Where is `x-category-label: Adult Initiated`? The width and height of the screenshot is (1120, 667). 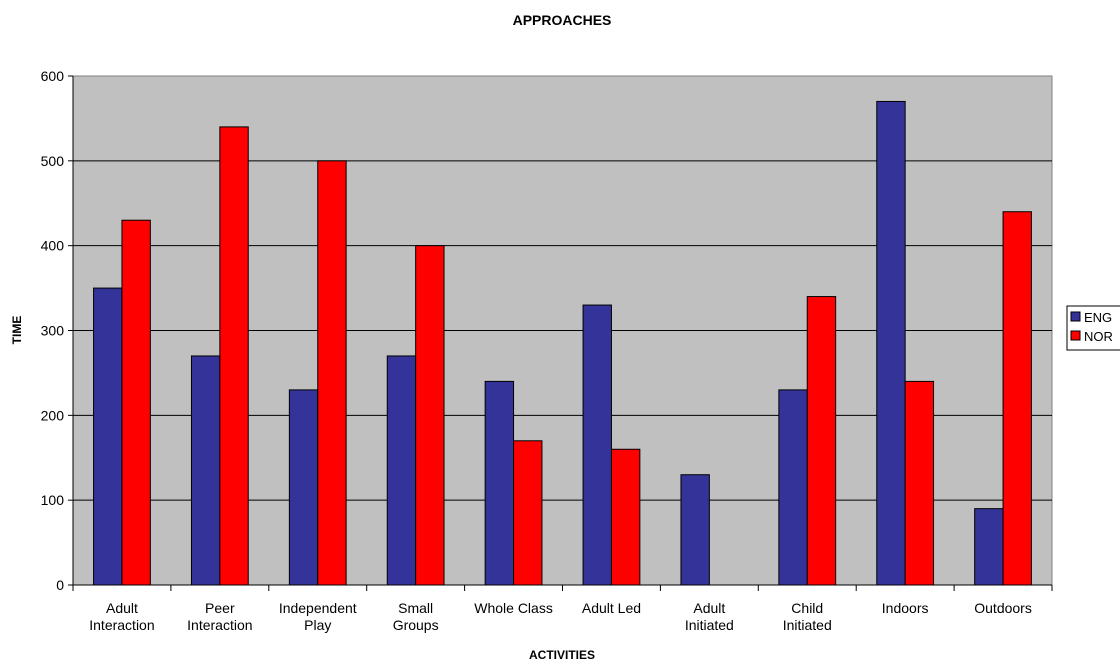 x-category-label: Adult Initiated is located at coordinates (709, 616).